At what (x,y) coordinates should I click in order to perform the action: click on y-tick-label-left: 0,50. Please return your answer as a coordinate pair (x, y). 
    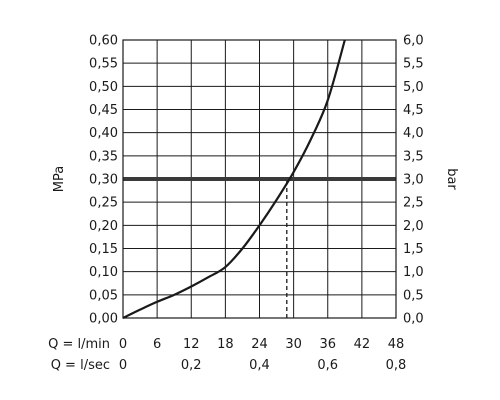
    Looking at the image, I should click on (103, 87).